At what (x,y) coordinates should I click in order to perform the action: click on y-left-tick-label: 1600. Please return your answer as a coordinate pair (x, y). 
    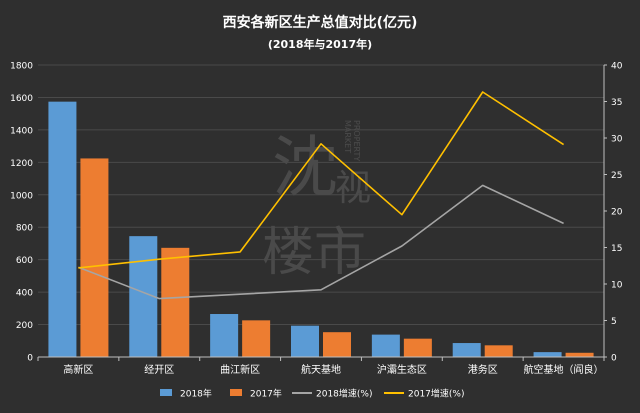
    Looking at the image, I should click on (21, 99).